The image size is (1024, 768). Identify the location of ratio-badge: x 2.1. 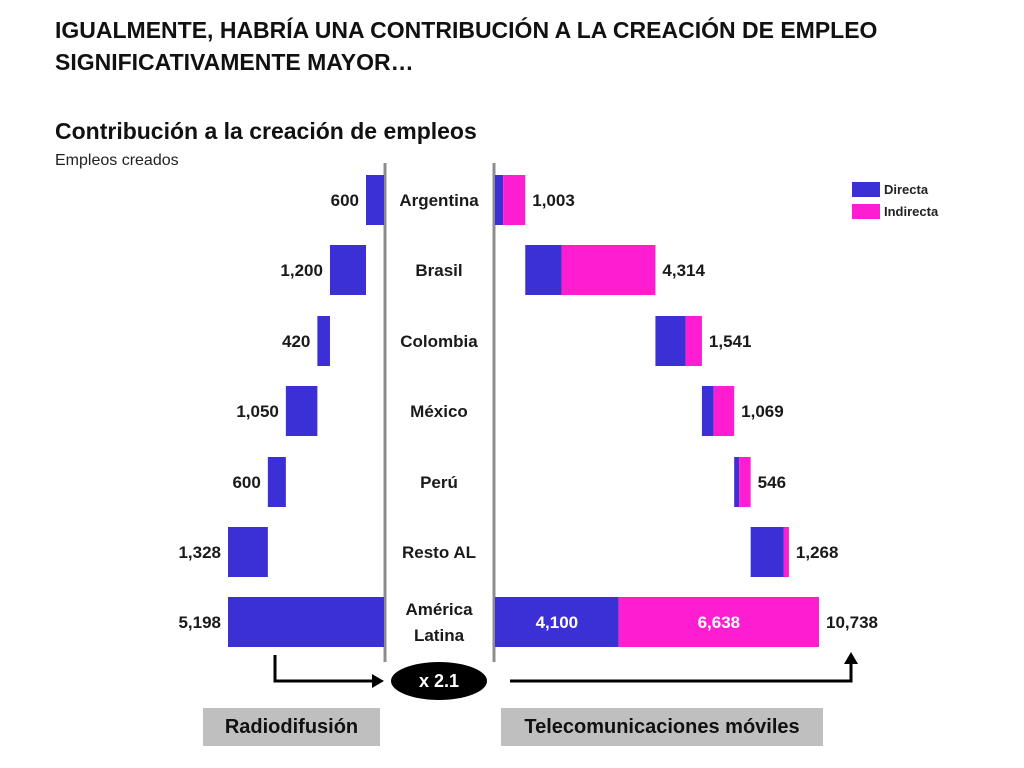
(439, 681).